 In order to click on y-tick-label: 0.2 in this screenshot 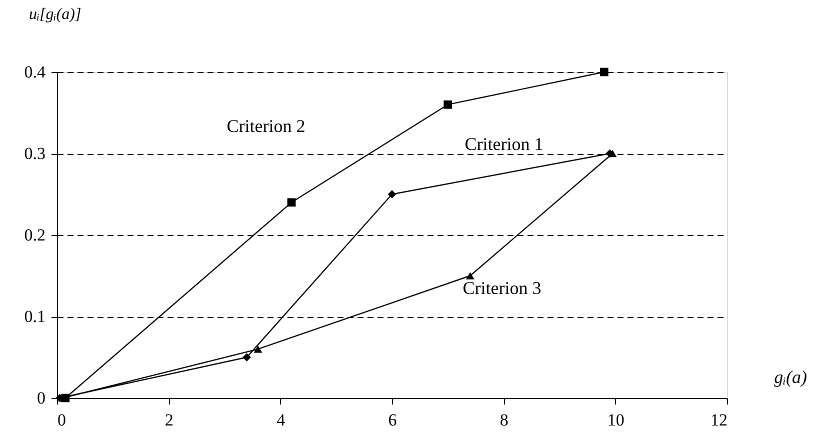, I will do `click(35, 235)`.